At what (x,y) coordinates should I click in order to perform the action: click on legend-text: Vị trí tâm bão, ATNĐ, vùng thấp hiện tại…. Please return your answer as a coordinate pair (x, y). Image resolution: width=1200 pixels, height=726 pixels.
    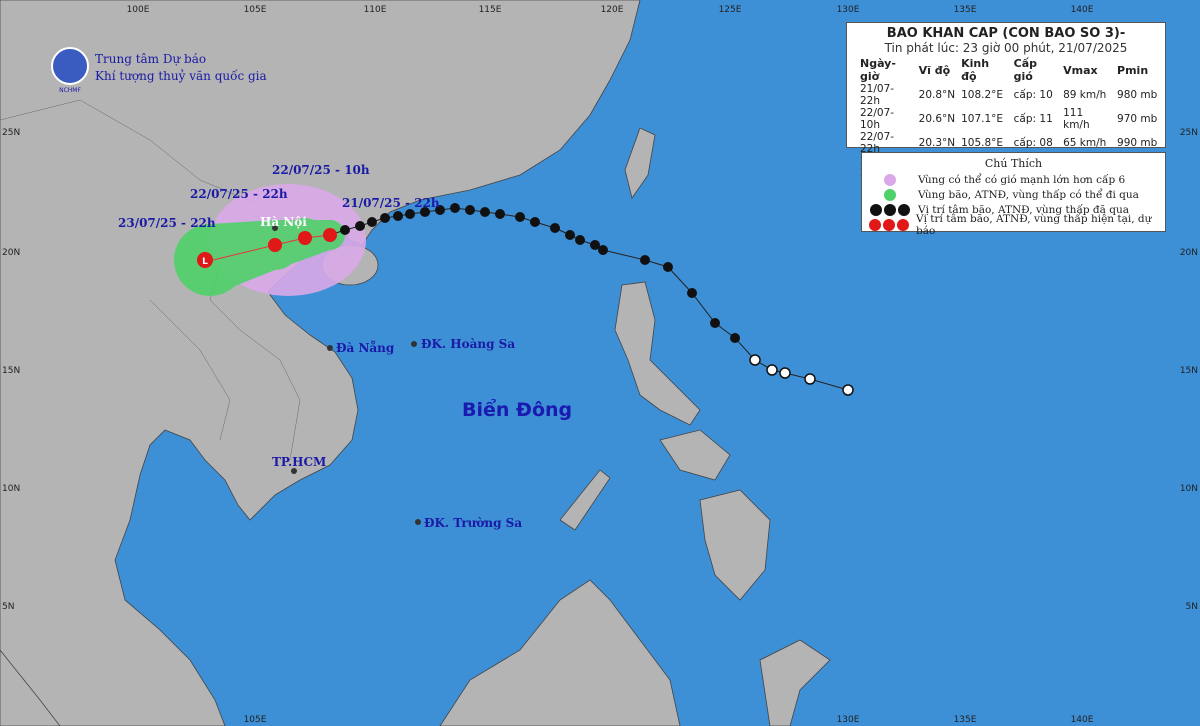
    Looking at the image, I should click on (1034, 224).